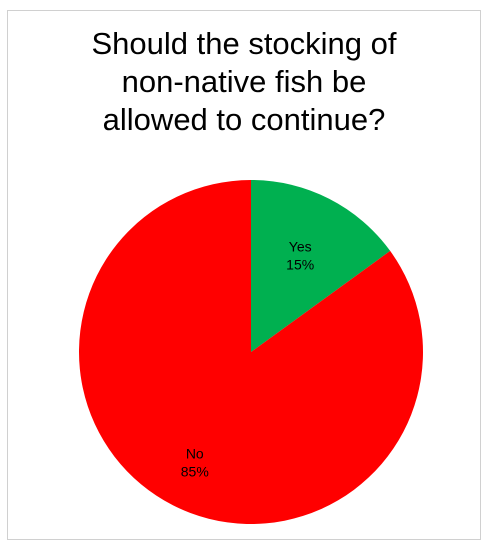 The image size is (490, 550). What do you see at coordinates (300, 246) in the screenshot?
I see `slice-label-name-yes: Yes` at bounding box center [300, 246].